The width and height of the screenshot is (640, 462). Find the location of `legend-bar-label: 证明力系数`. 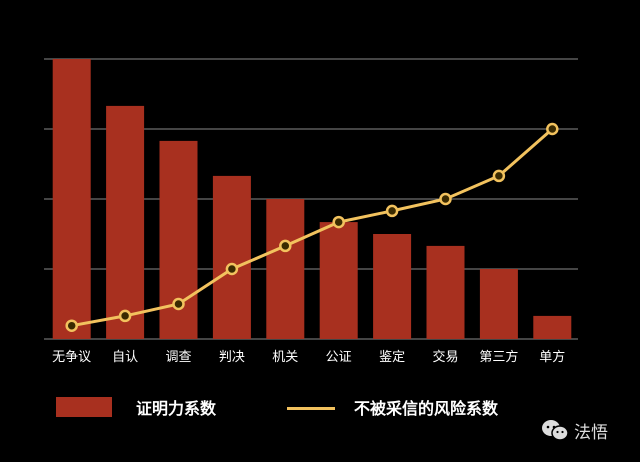

legend-bar-label: 证明力系数 is located at coordinates (176, 408).